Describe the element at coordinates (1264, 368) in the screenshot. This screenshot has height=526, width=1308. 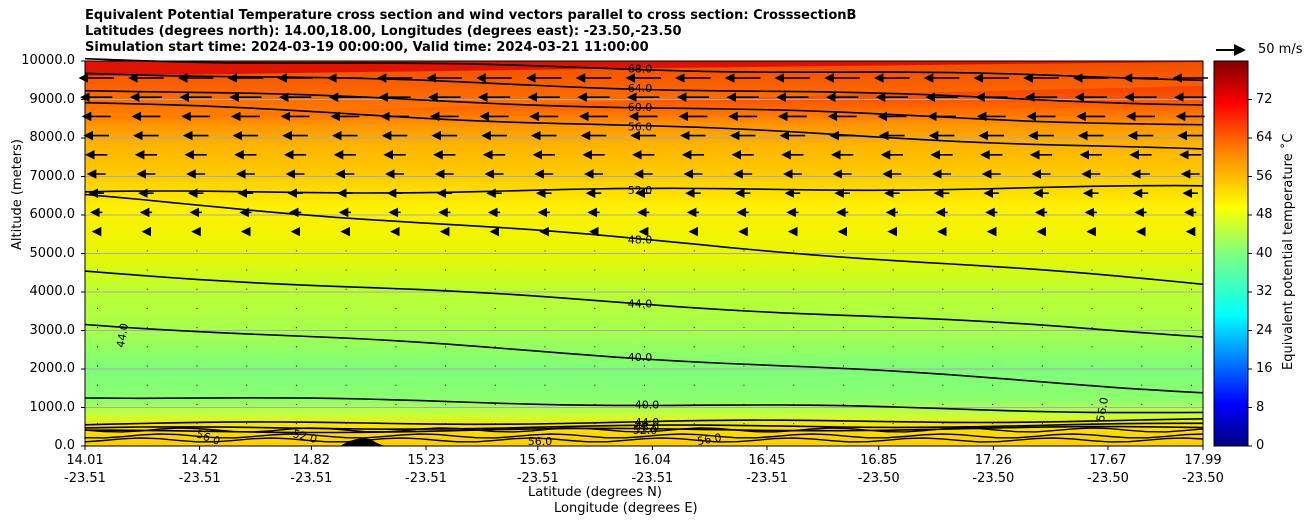
I see `colorbar-tick-label: 16` at that location.